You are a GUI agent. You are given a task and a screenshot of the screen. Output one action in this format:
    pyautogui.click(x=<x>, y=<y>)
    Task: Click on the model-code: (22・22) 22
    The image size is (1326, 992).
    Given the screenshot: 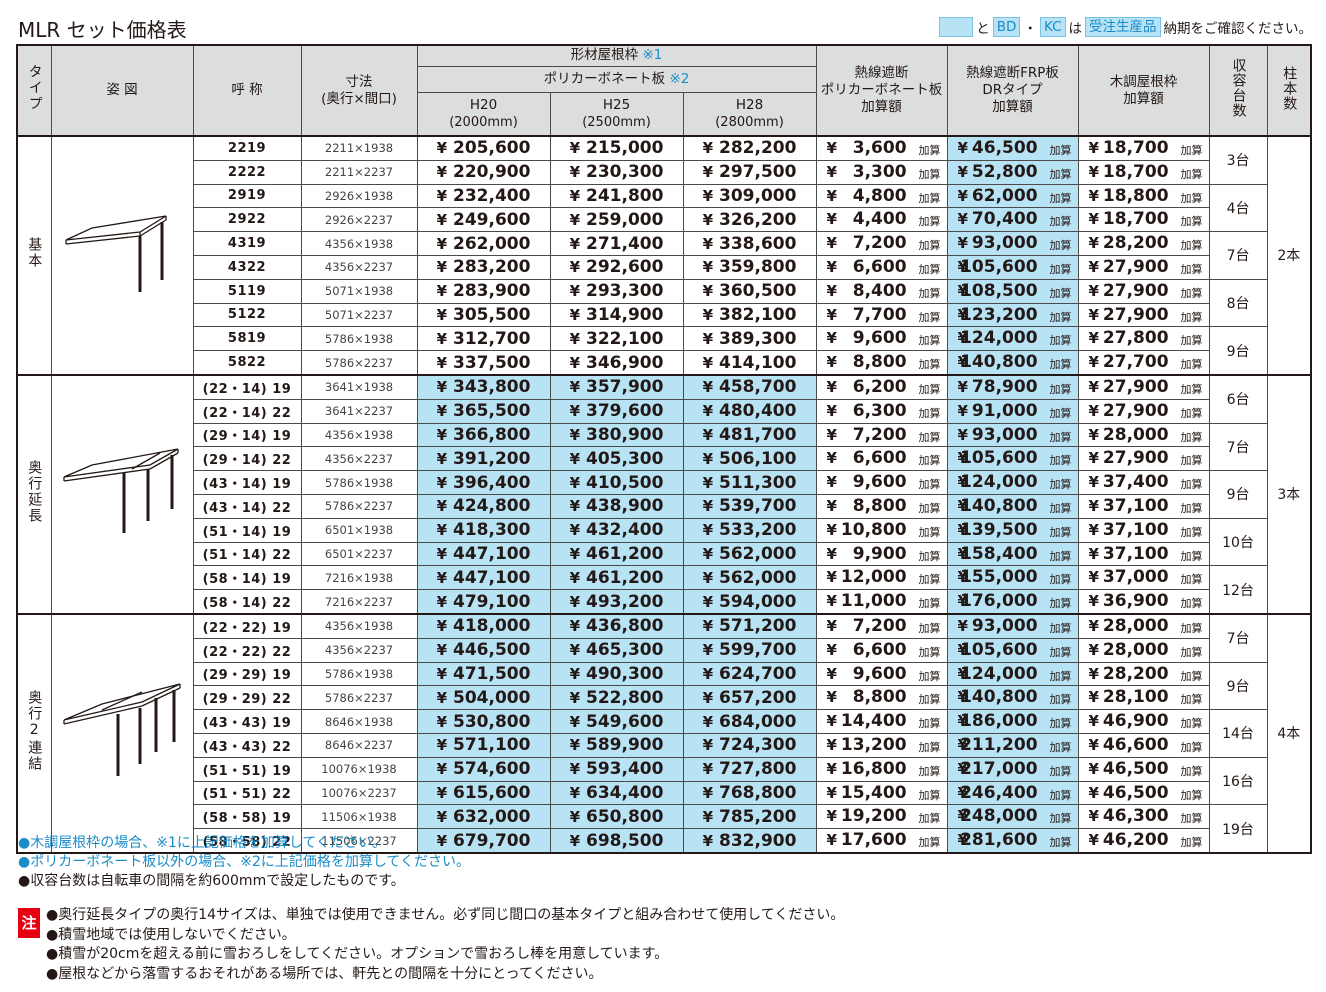 What is the action you would take?
    pyautogui.click(x=247, y=650)
    